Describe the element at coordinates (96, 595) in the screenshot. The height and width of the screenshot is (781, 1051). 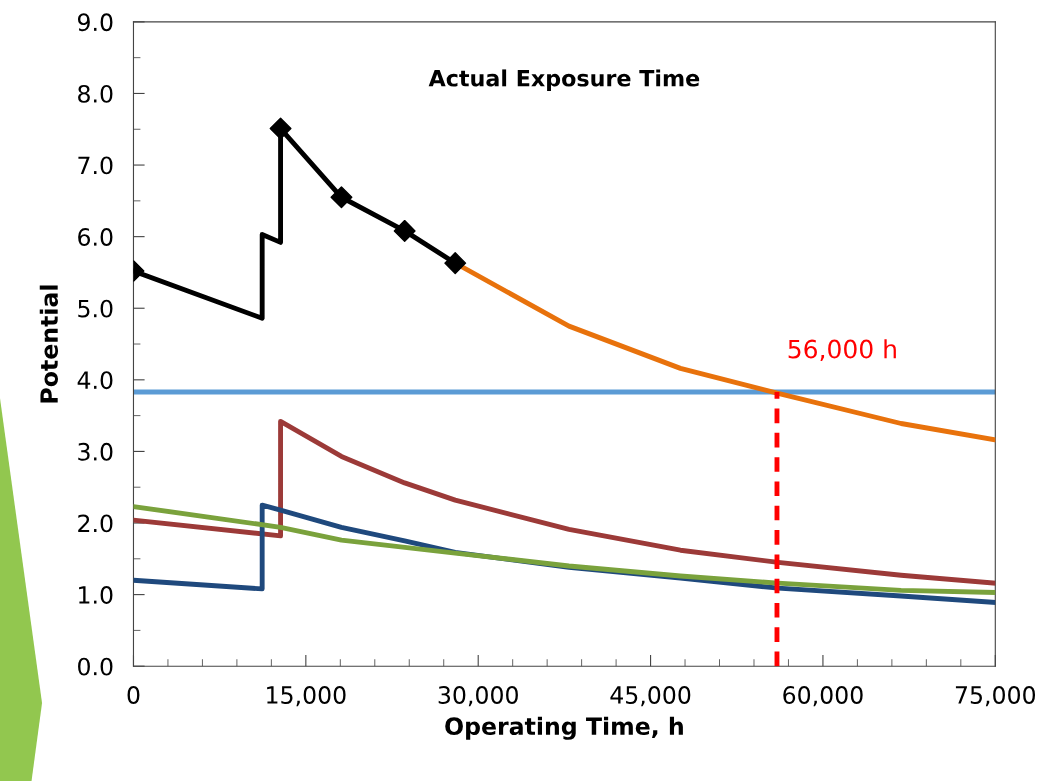
I see `y-tick-label: 1.0` at that location.